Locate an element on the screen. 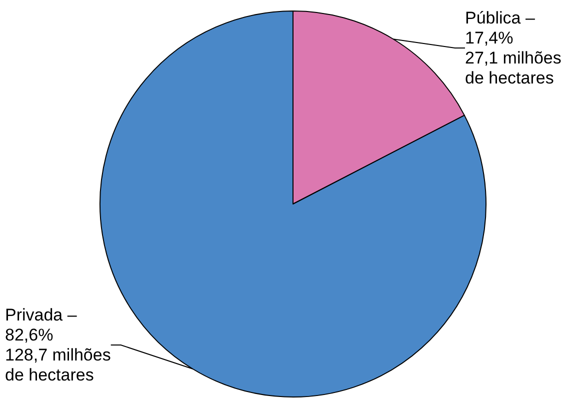  data-label: 17,4% 27,1 milhões de hectares is located at coordinates (513, 58).